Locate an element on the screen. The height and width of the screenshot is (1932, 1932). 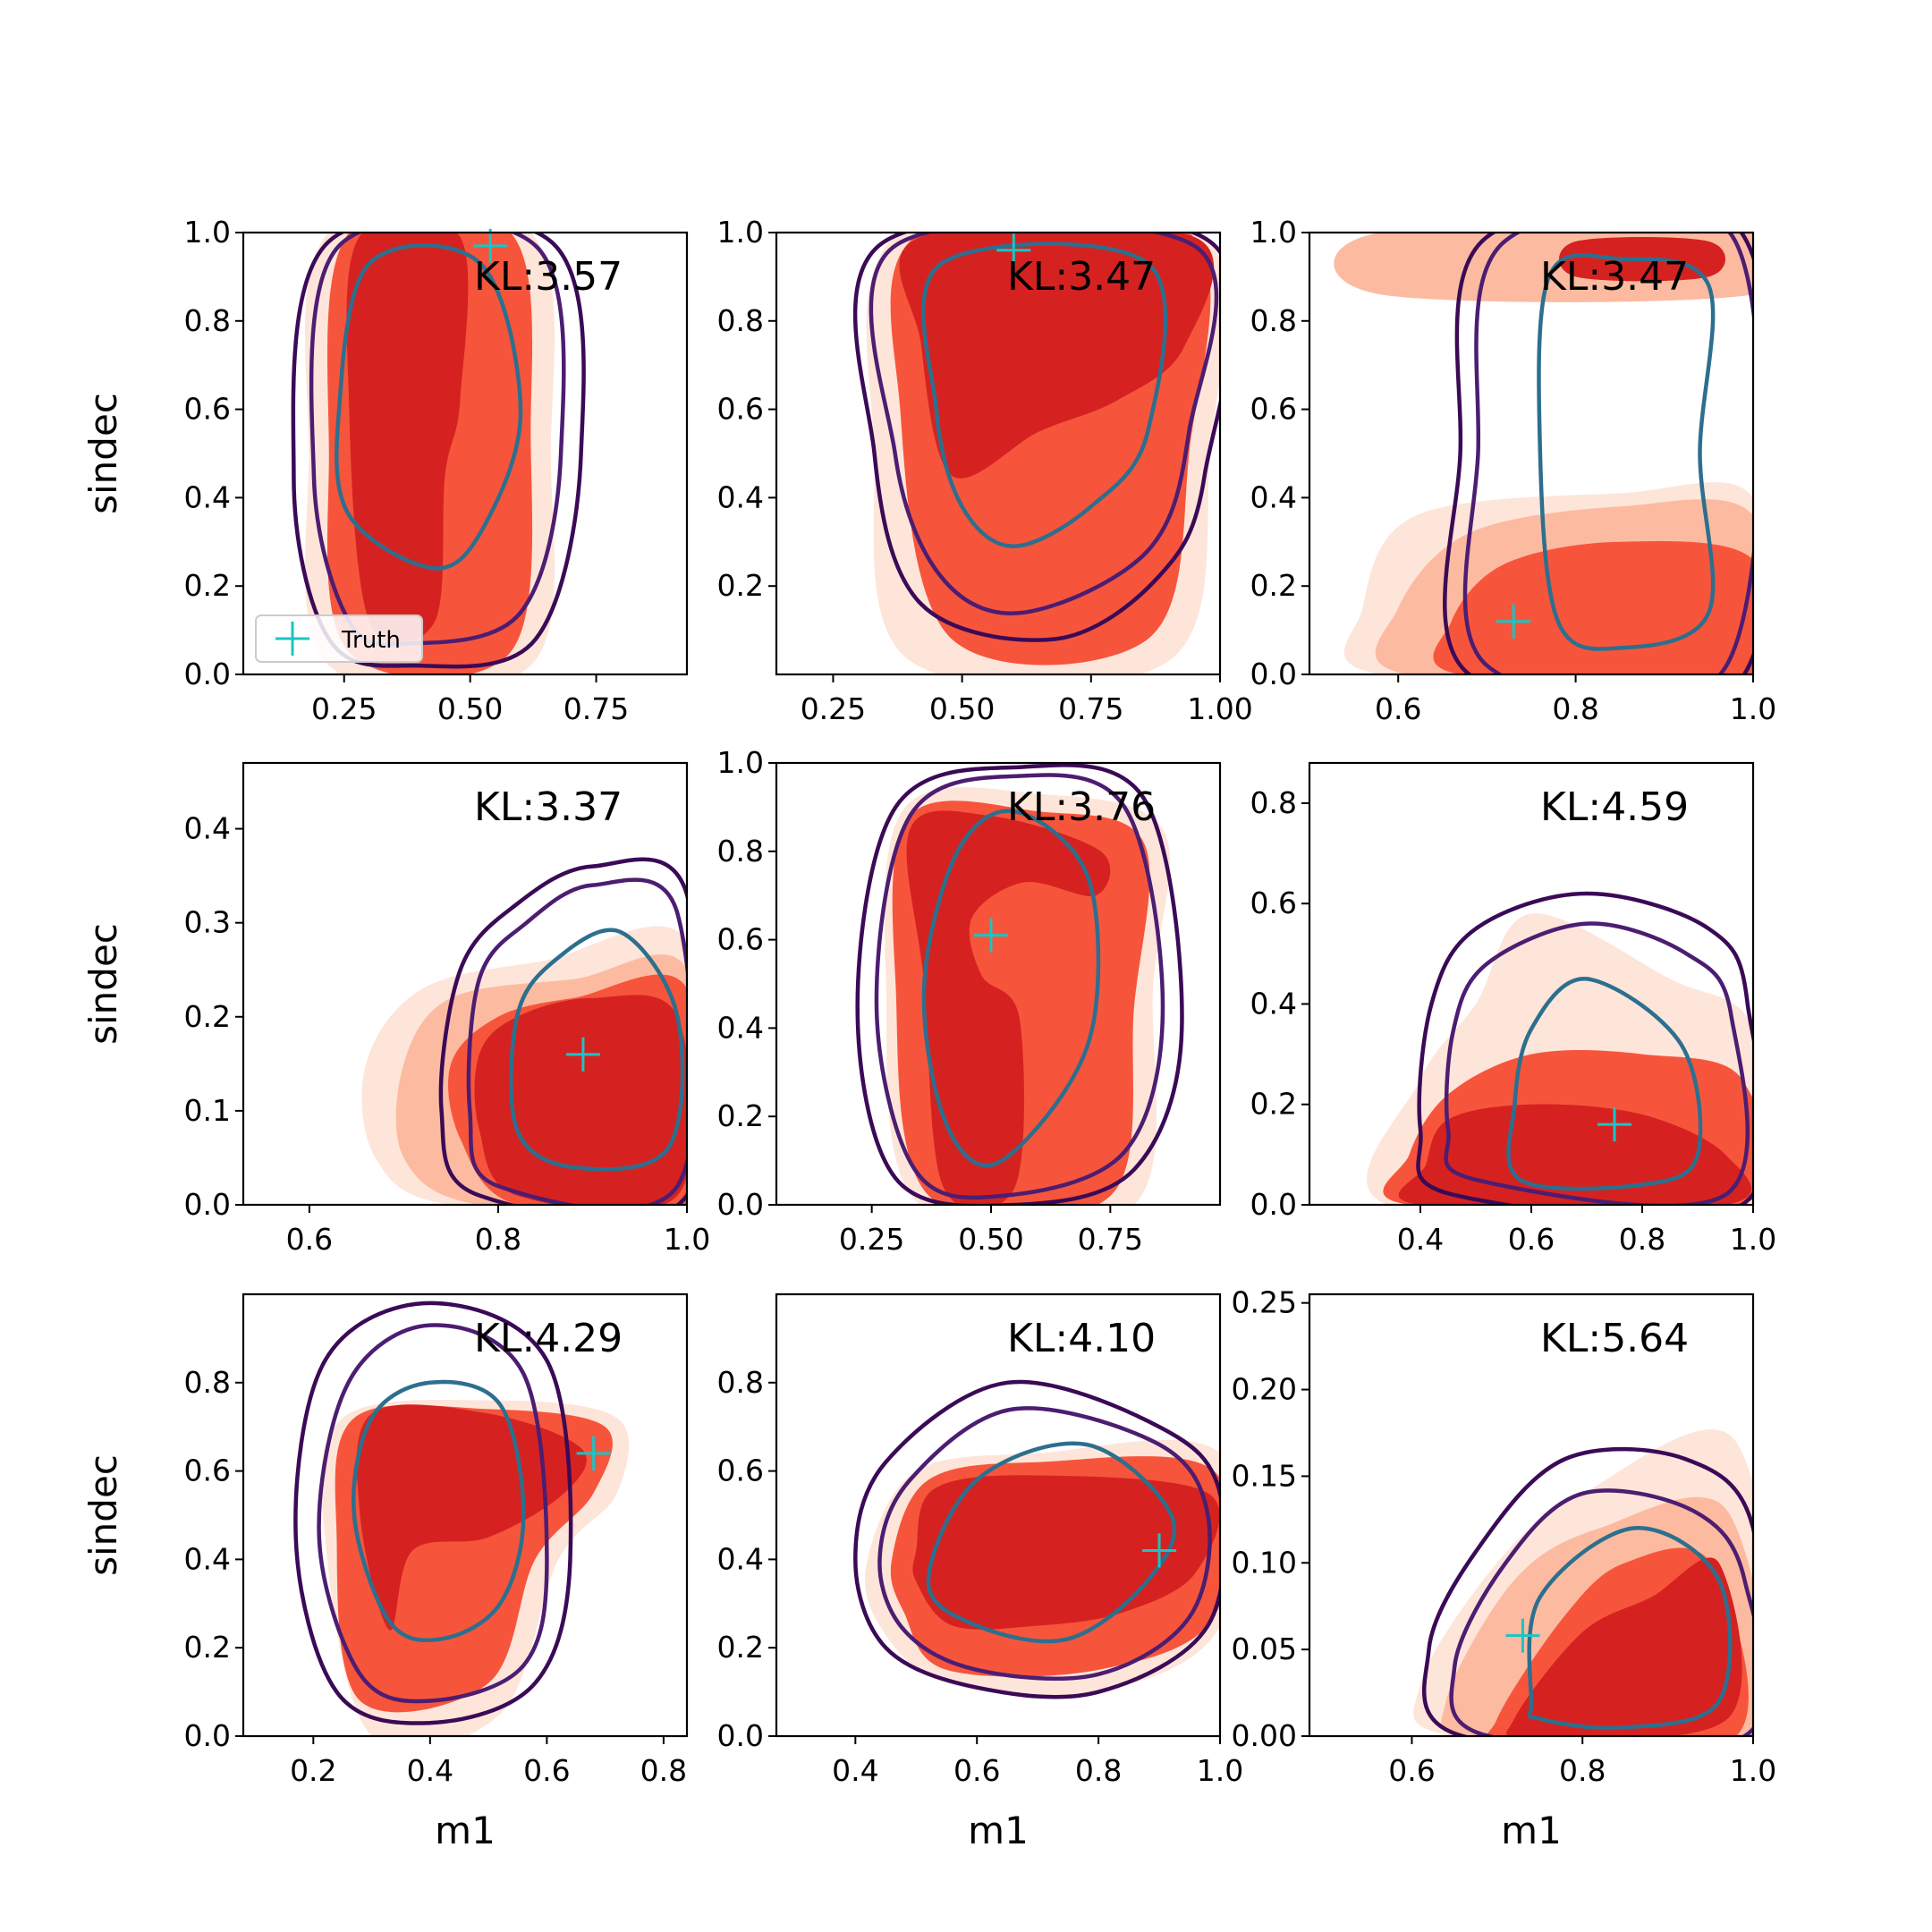
panel-1-xtick-label: 0.75 is located at coordinates (596, 708).